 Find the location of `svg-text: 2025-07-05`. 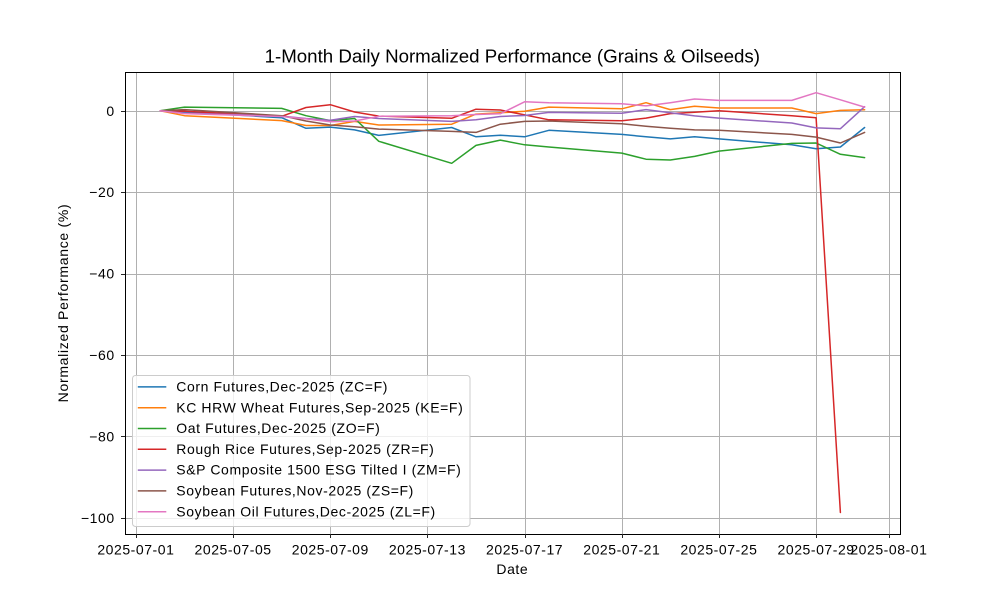

svg-text: 2025-07-05 is located at coordinates (233, 550).